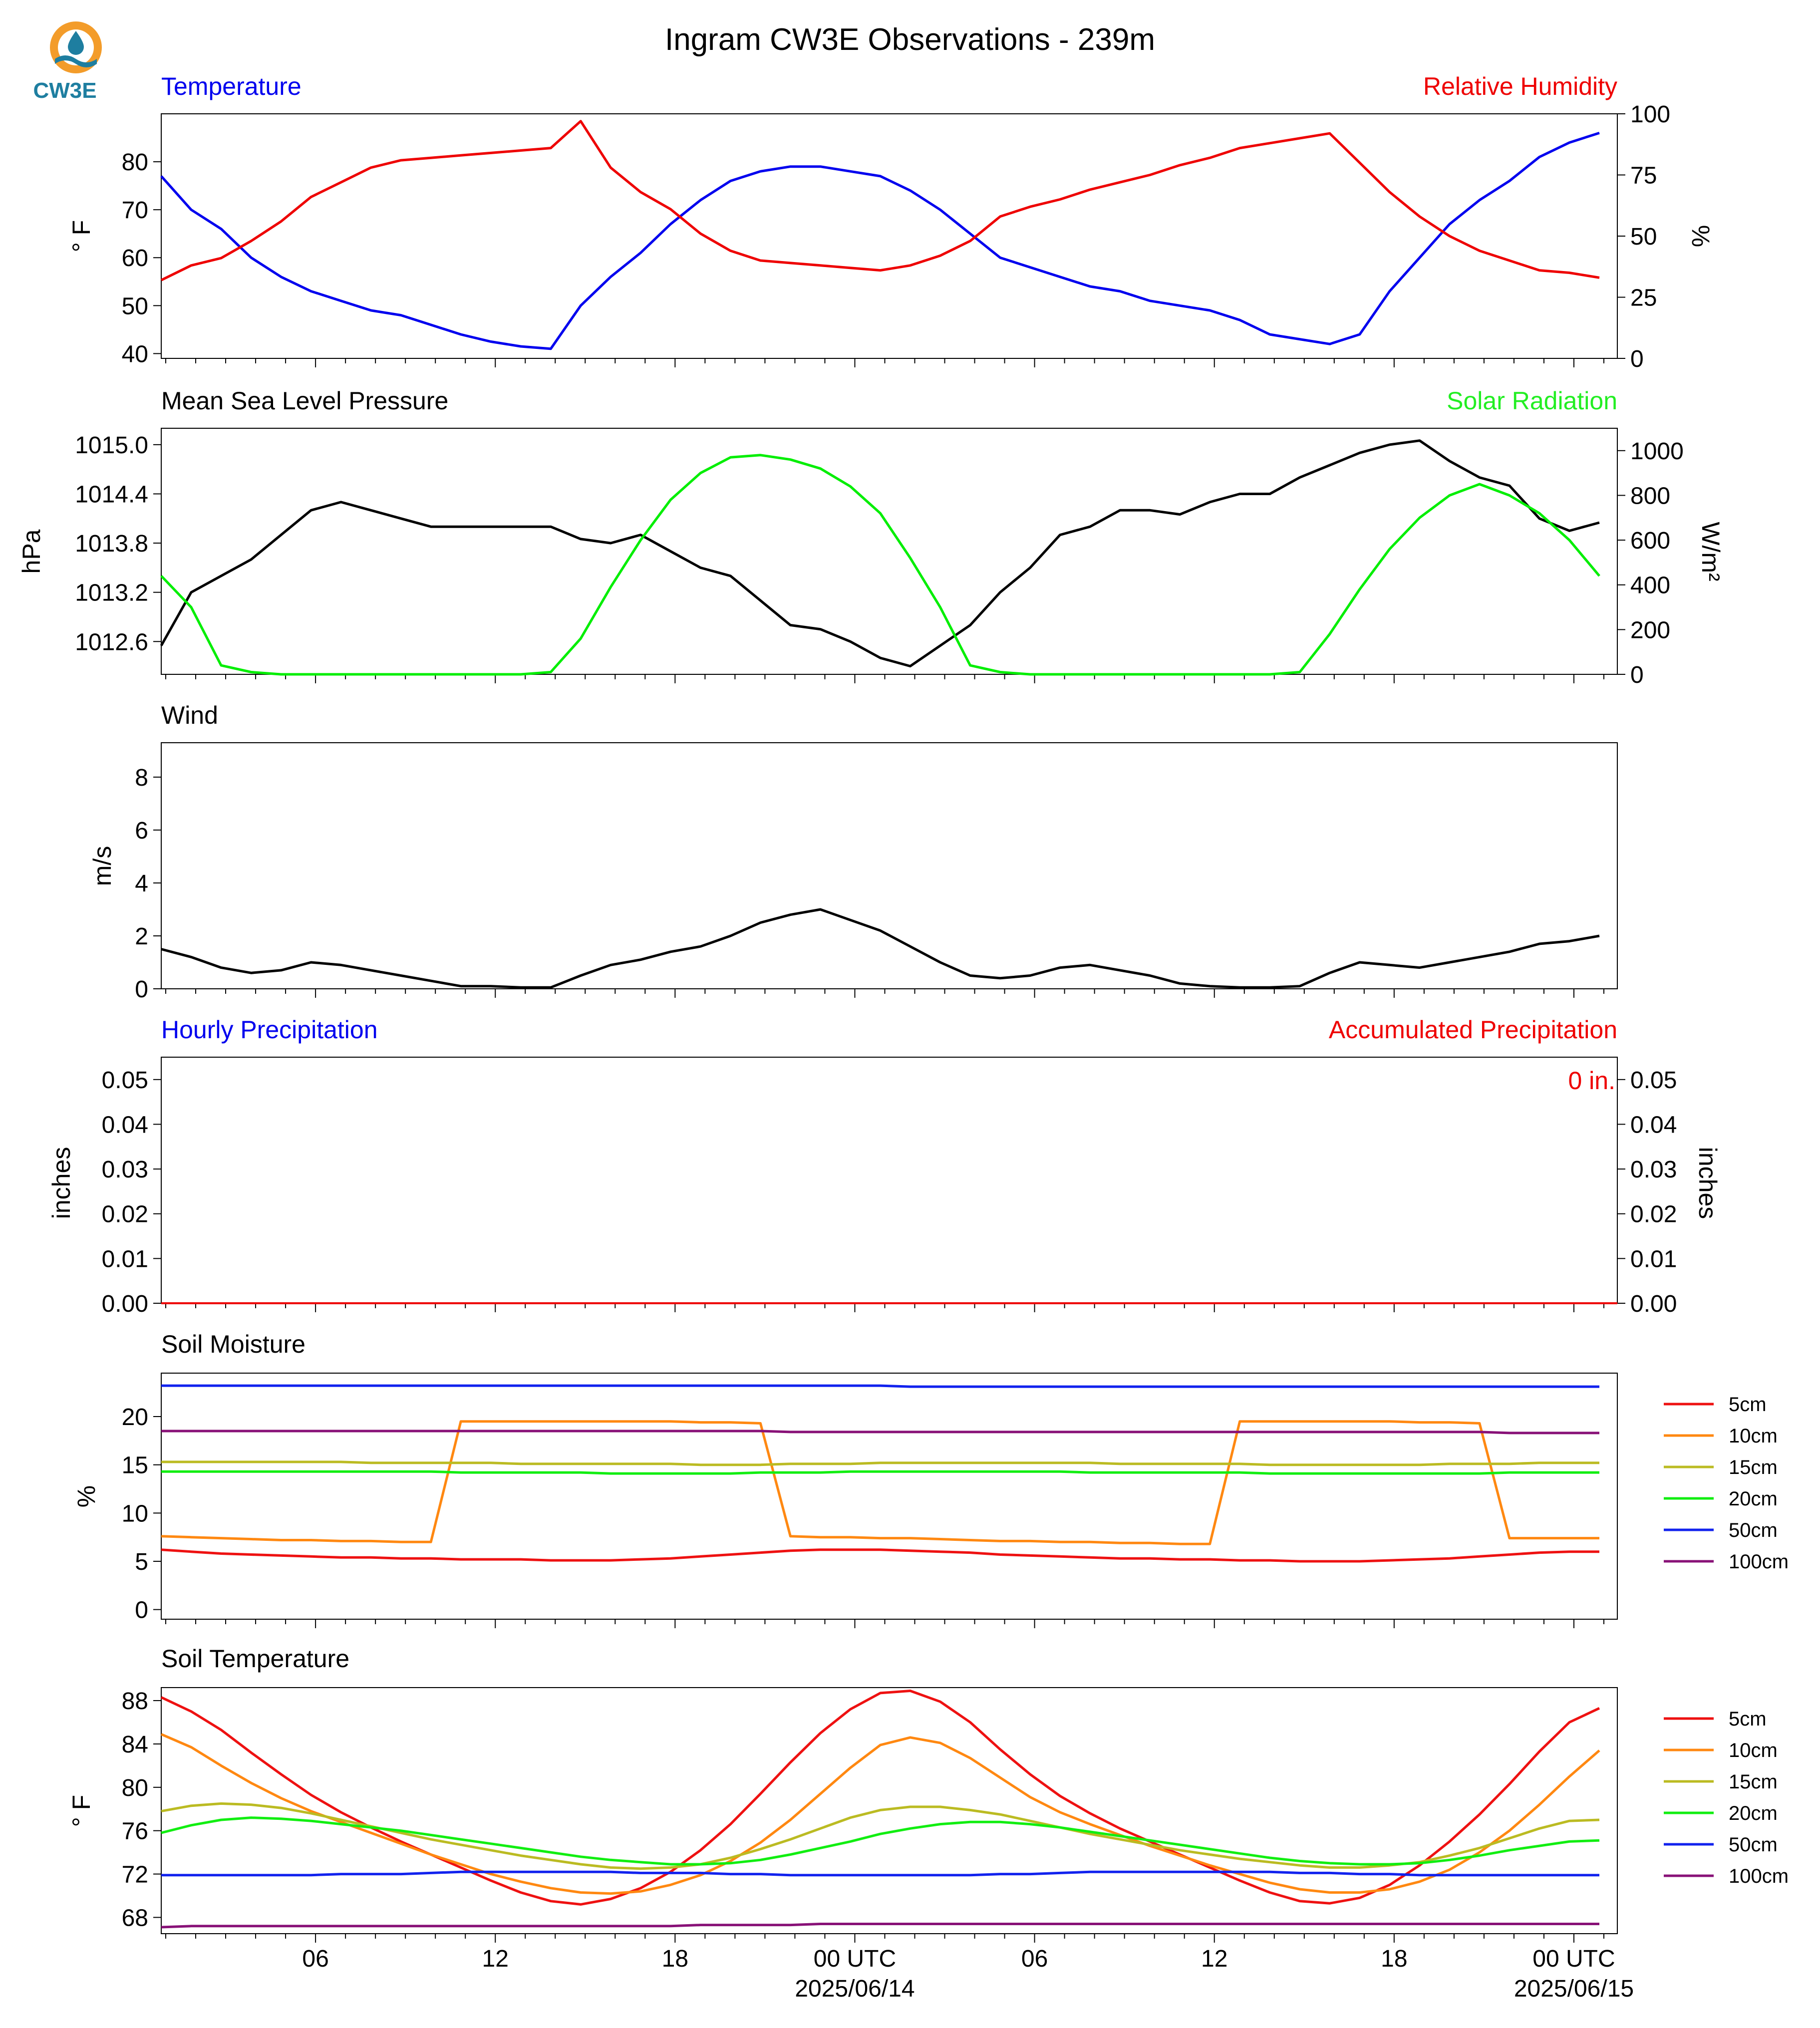 The height and width of the screenshot is (2028, 1820). I want to click on y-tick-label: 0.04, so click(1653, 1125).